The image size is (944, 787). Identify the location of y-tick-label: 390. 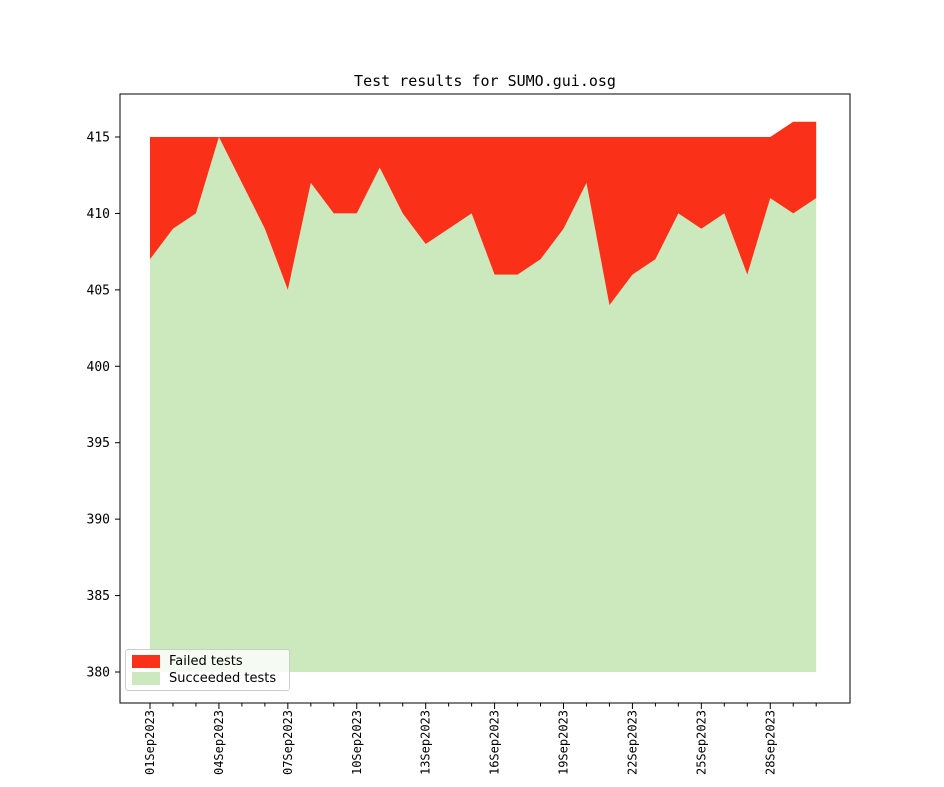
(98, 520).